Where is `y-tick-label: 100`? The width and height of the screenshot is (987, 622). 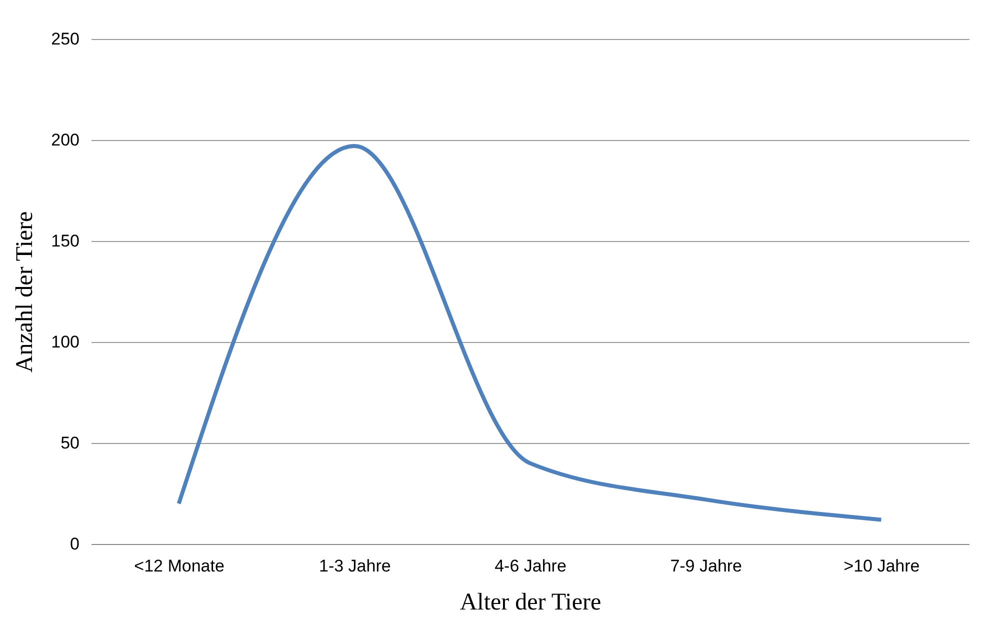
y-tick-label: 100 is located at coordinates (65, 342).